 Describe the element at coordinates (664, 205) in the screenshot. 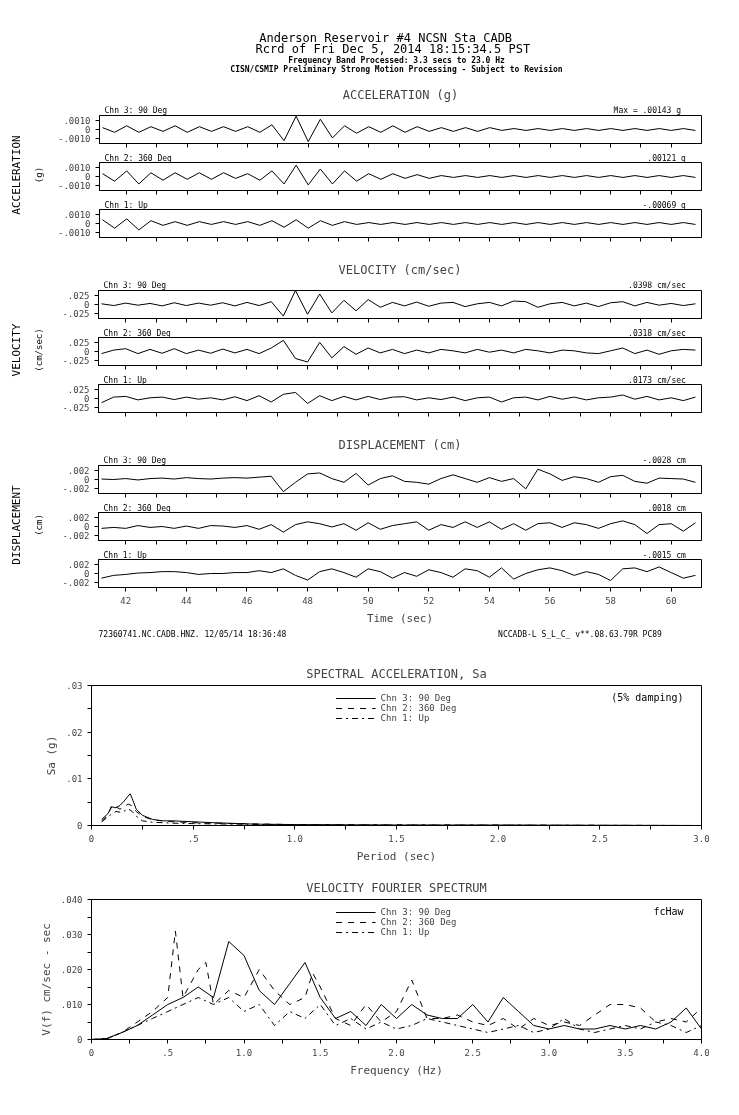

I see `text: -.00069 g` at that location.